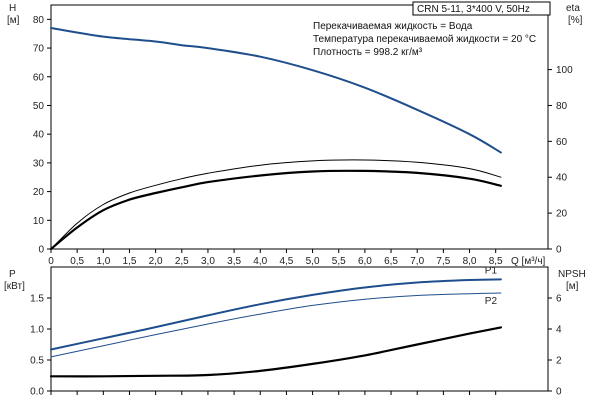  I want to click on model-label: CRN 5-11, 3*400 V, 50Hz, so click(473, 9).